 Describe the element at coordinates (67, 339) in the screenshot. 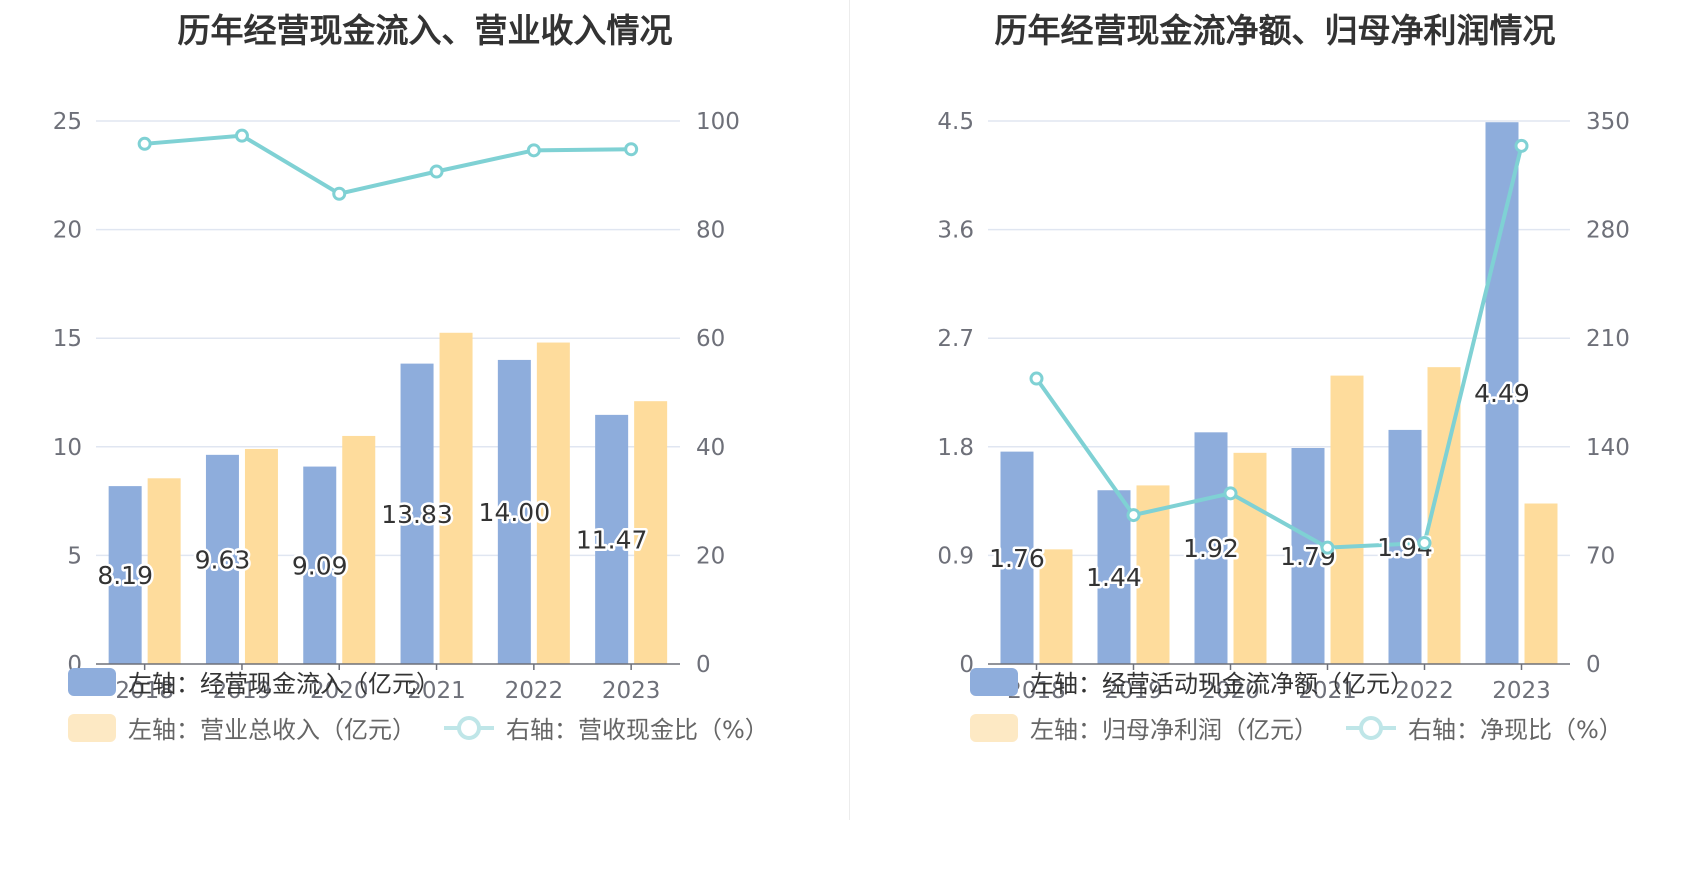

I see `left-axis-tick-label: 15` at that location.